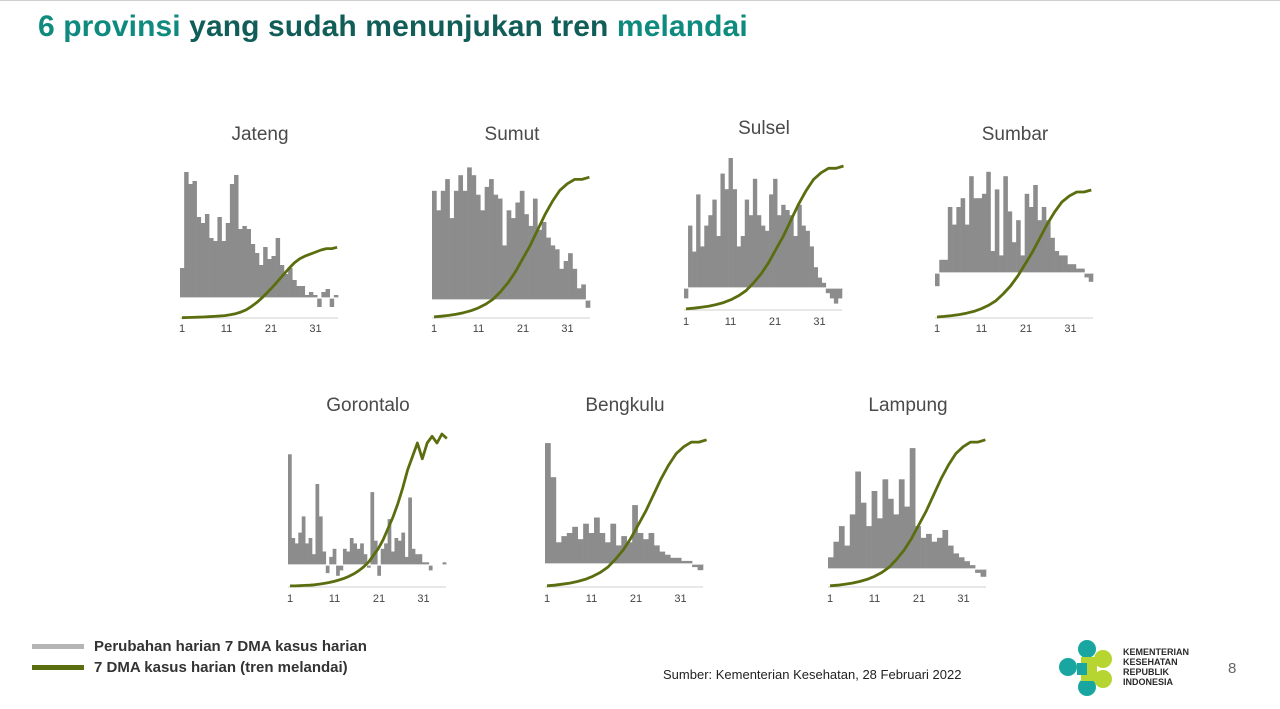  What do you see at coordinates (640, 0) in the screenshot?
I see `top-divider` at bounding box center [640, 0].